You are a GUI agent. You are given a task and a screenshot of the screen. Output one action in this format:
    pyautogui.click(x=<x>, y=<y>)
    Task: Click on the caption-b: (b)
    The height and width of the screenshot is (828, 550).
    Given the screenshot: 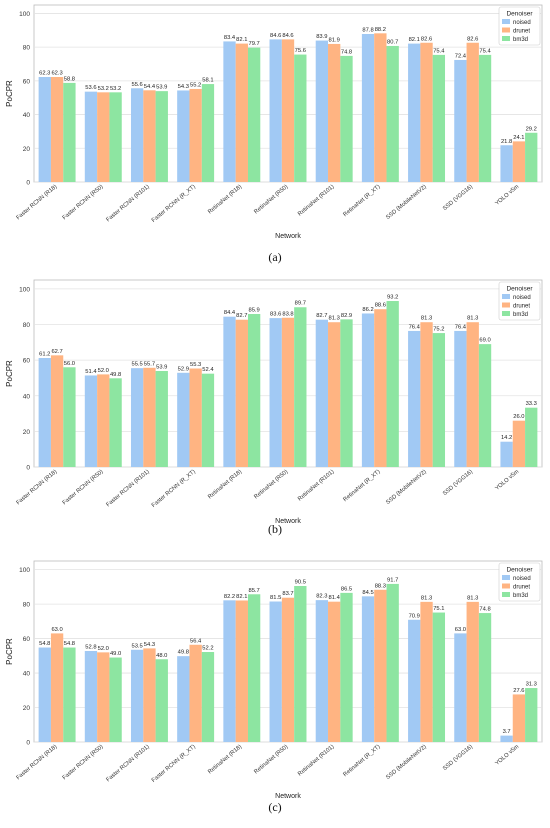 What is the action you would take?
    pyautogui.click(x=275, y=529)
    